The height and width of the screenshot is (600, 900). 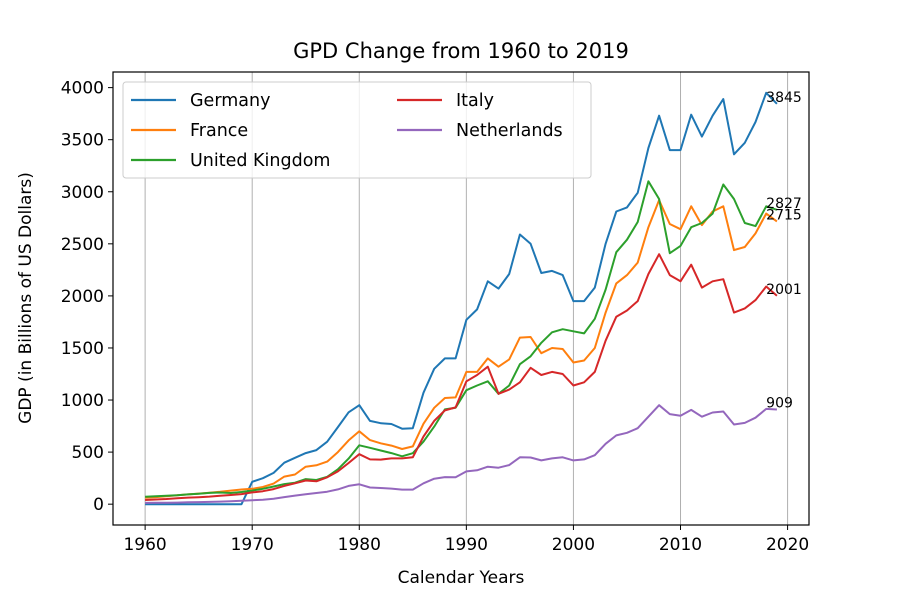 What do you see at coordinates (252, 545) in the screenshot?
I see `x-tick-label: 1970` at bounding box center [252, 545].